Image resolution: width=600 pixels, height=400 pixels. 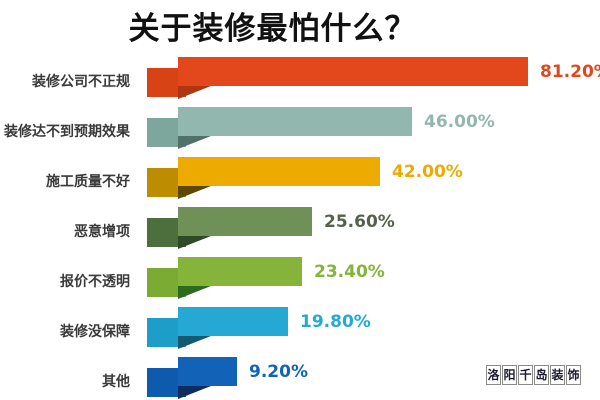 What do you see at coordinates (95, 332) in the screenshot?
I see `category-label: 装修没保障` at bounding box center [95, 332].